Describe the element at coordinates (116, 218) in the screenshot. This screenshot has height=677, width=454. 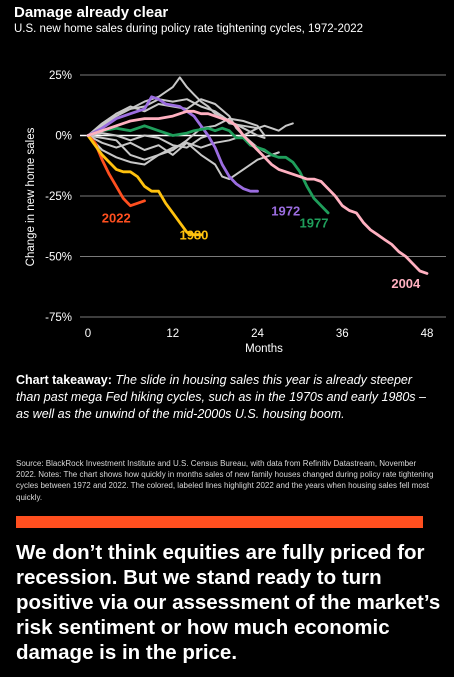
I see `series-label-2022: 2022` at that location.